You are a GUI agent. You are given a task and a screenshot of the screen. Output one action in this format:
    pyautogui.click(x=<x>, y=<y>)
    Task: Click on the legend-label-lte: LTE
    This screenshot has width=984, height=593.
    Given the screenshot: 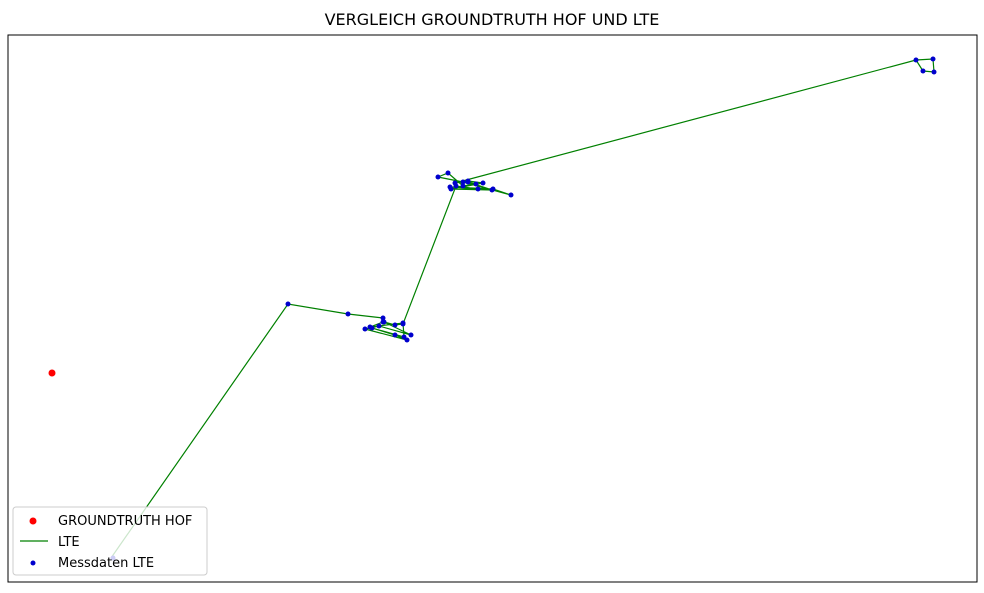 What is the action you would take?
    pyautogui.click(x=69, y=542)
    